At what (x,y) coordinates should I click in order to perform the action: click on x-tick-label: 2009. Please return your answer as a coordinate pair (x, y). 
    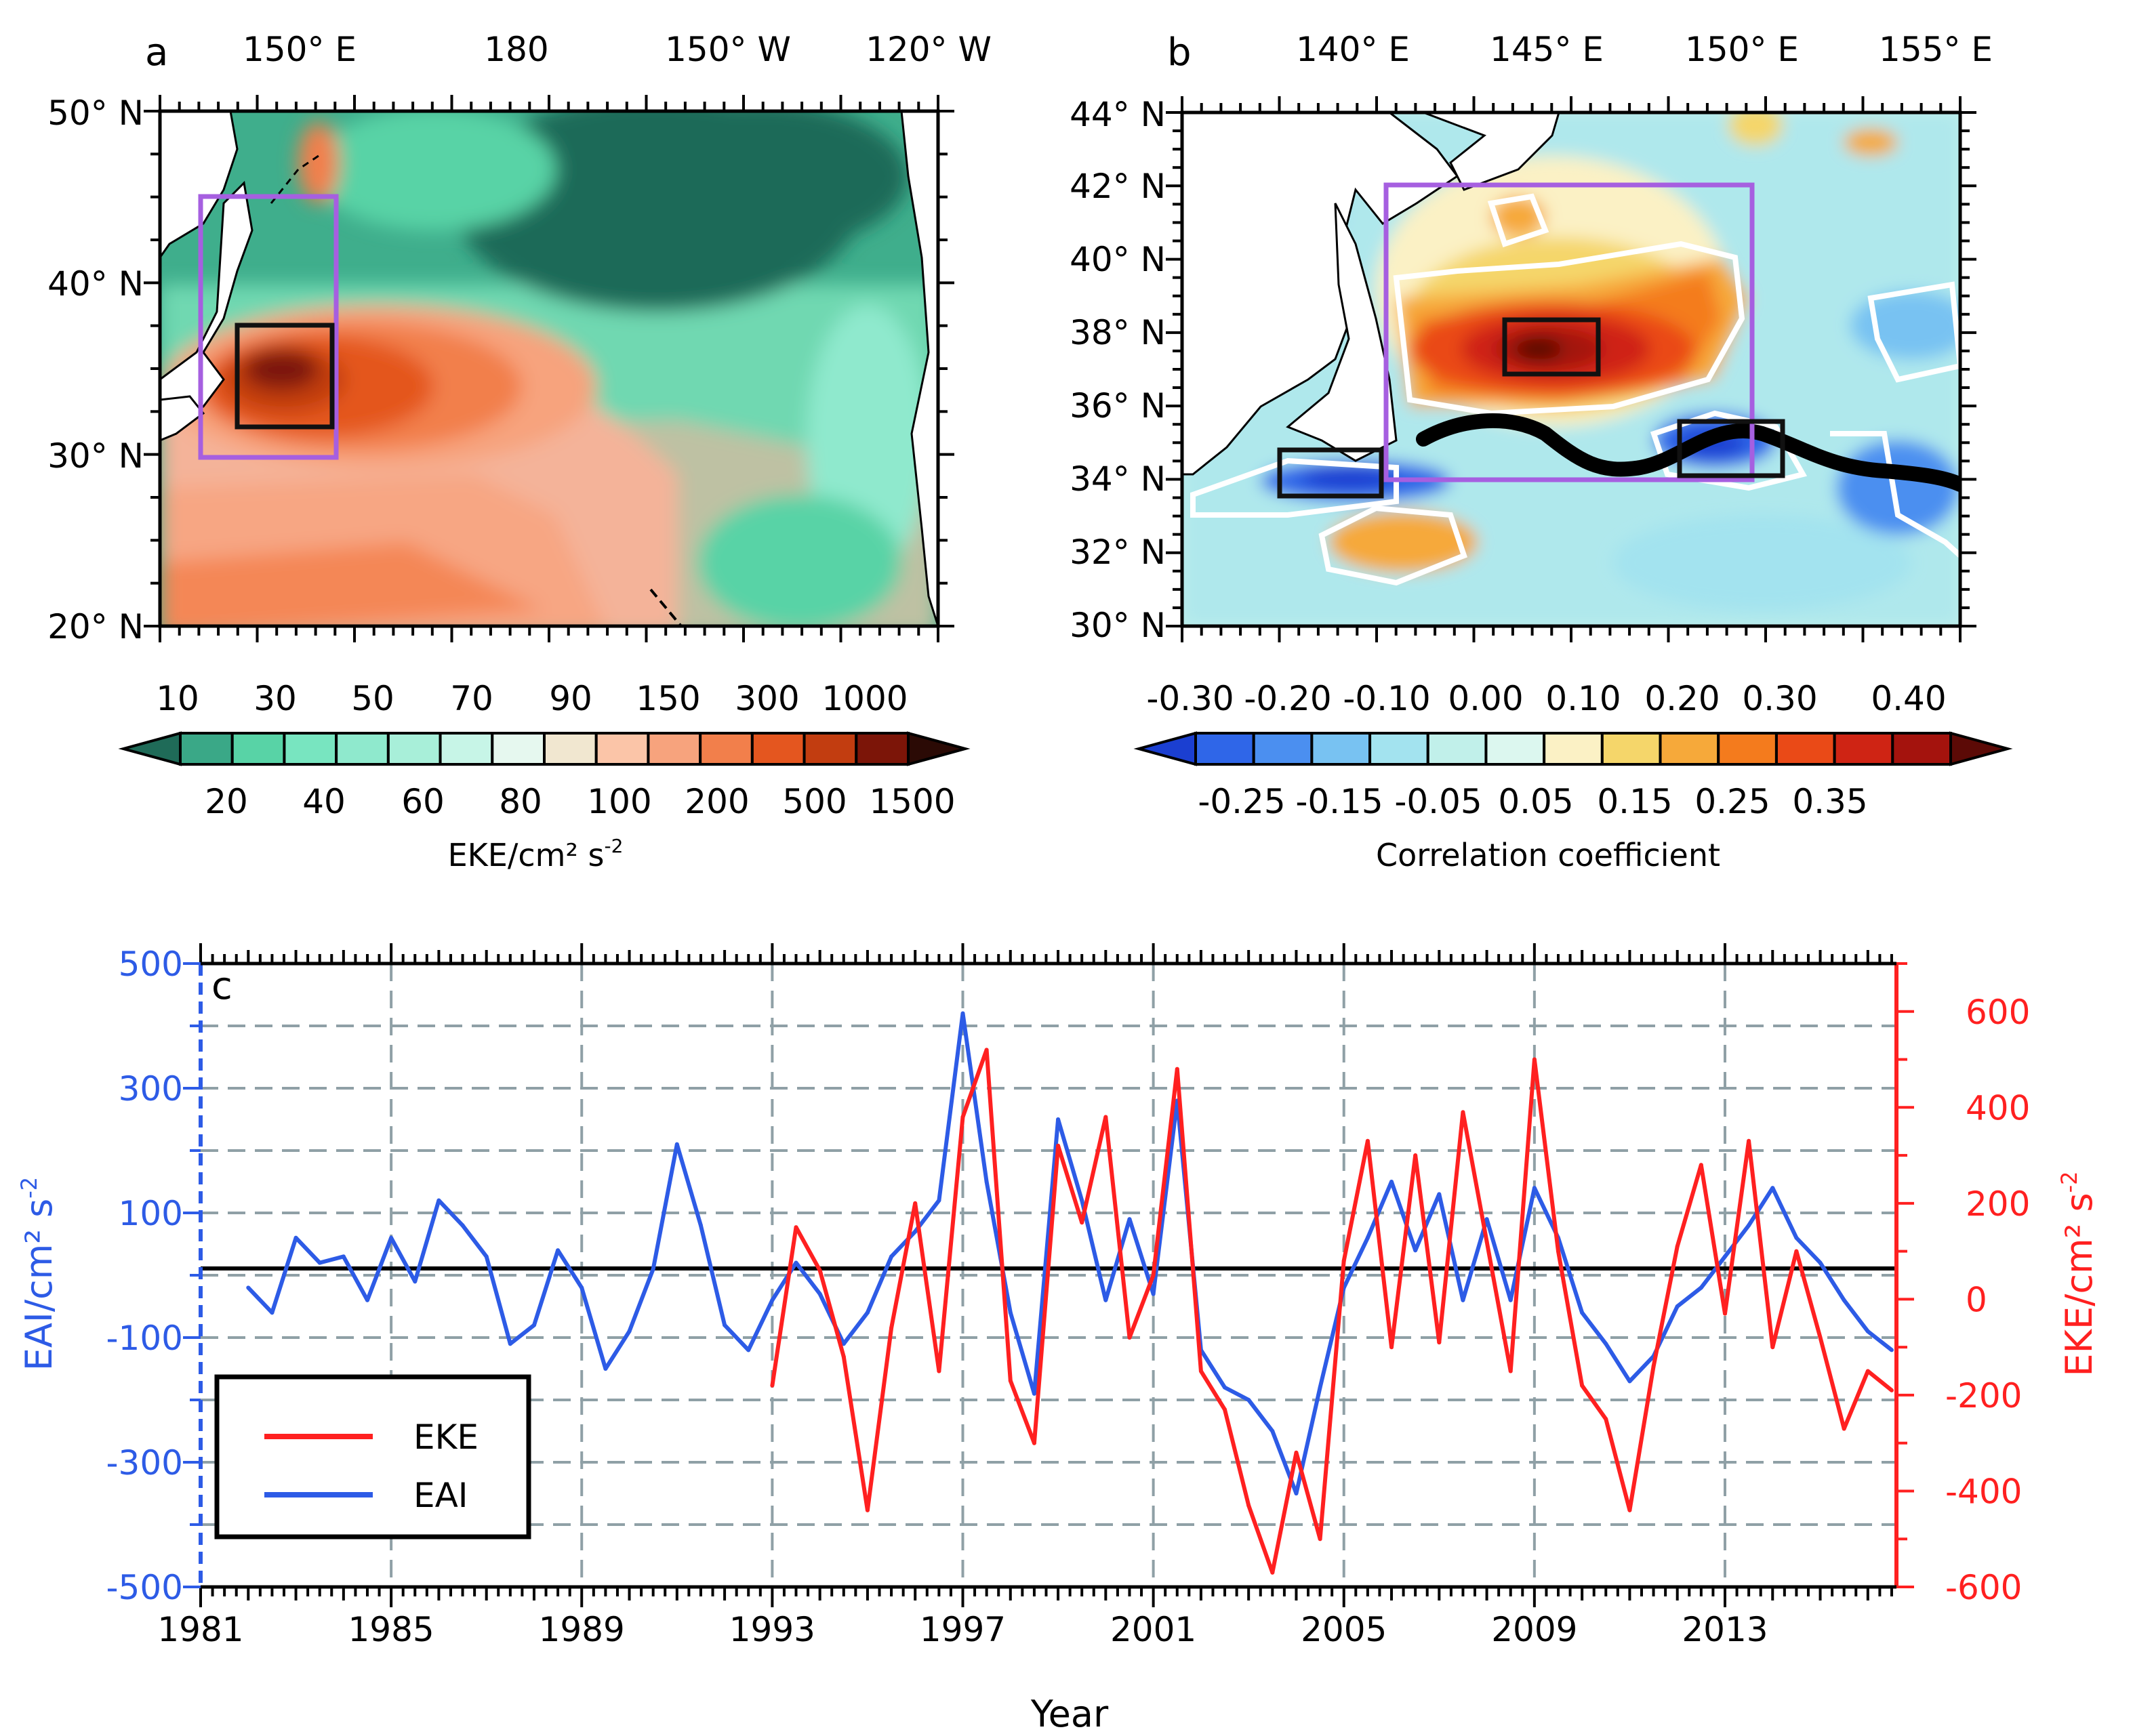
    Looking at the image, I should click on (1534, 1629).